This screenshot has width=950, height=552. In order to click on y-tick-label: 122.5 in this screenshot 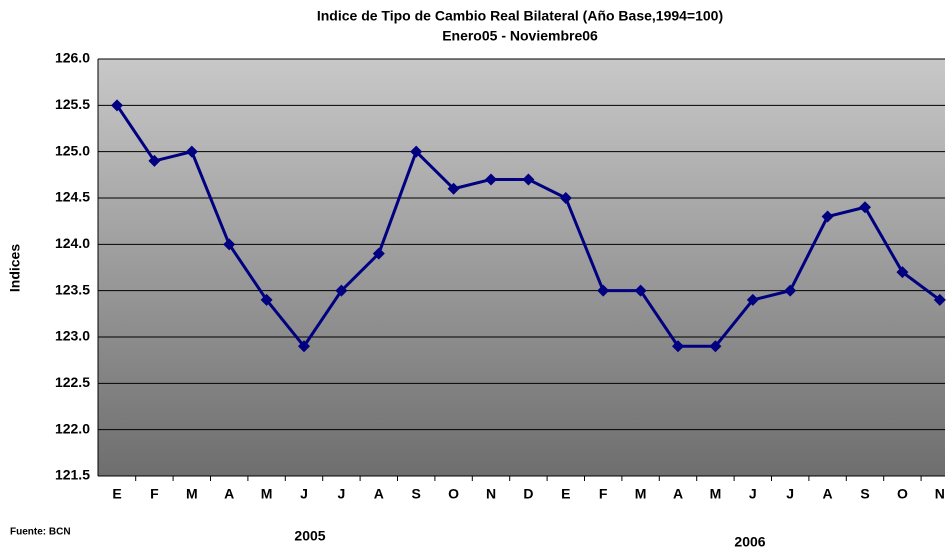, I will do `click(72, 382)`.